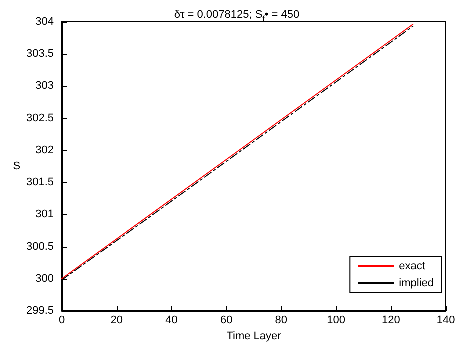 The width and height of the screenshot is (474, 355). I want to click on x-tick-label: 80, so click(281, 320).